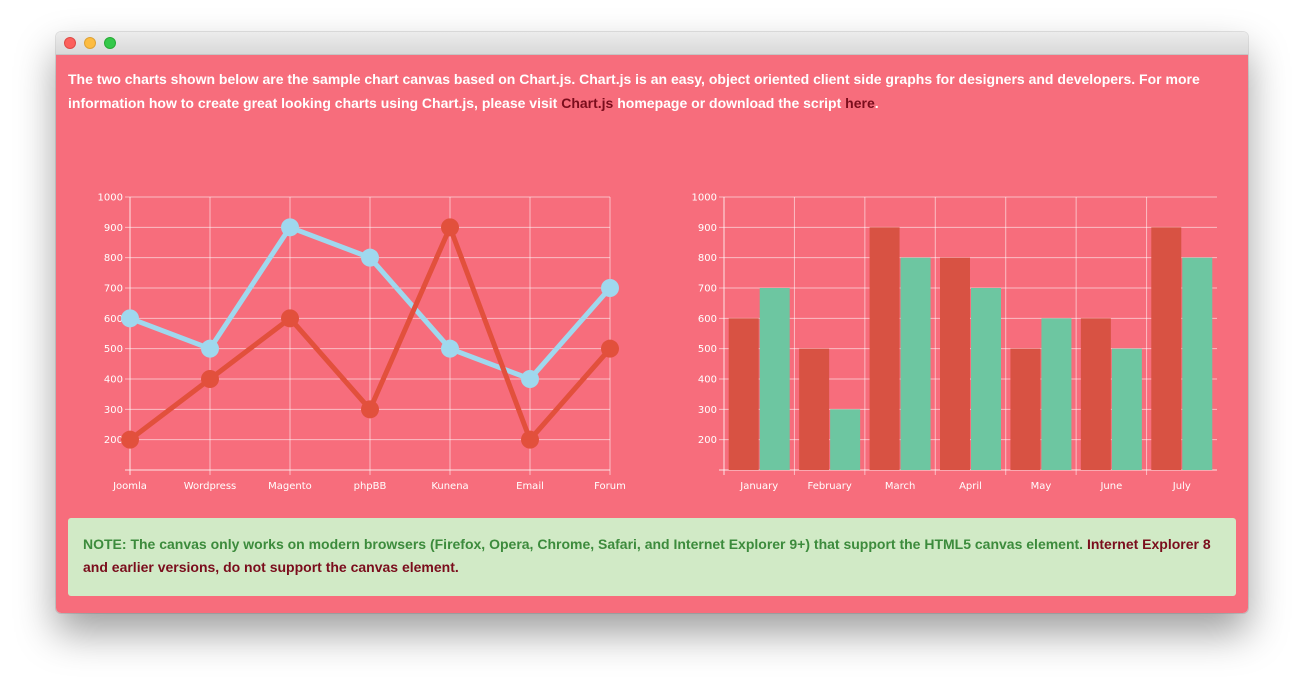 The image size is (1304, 694). I want to click on x-tick-label: Wordpress, so click(210, 486).